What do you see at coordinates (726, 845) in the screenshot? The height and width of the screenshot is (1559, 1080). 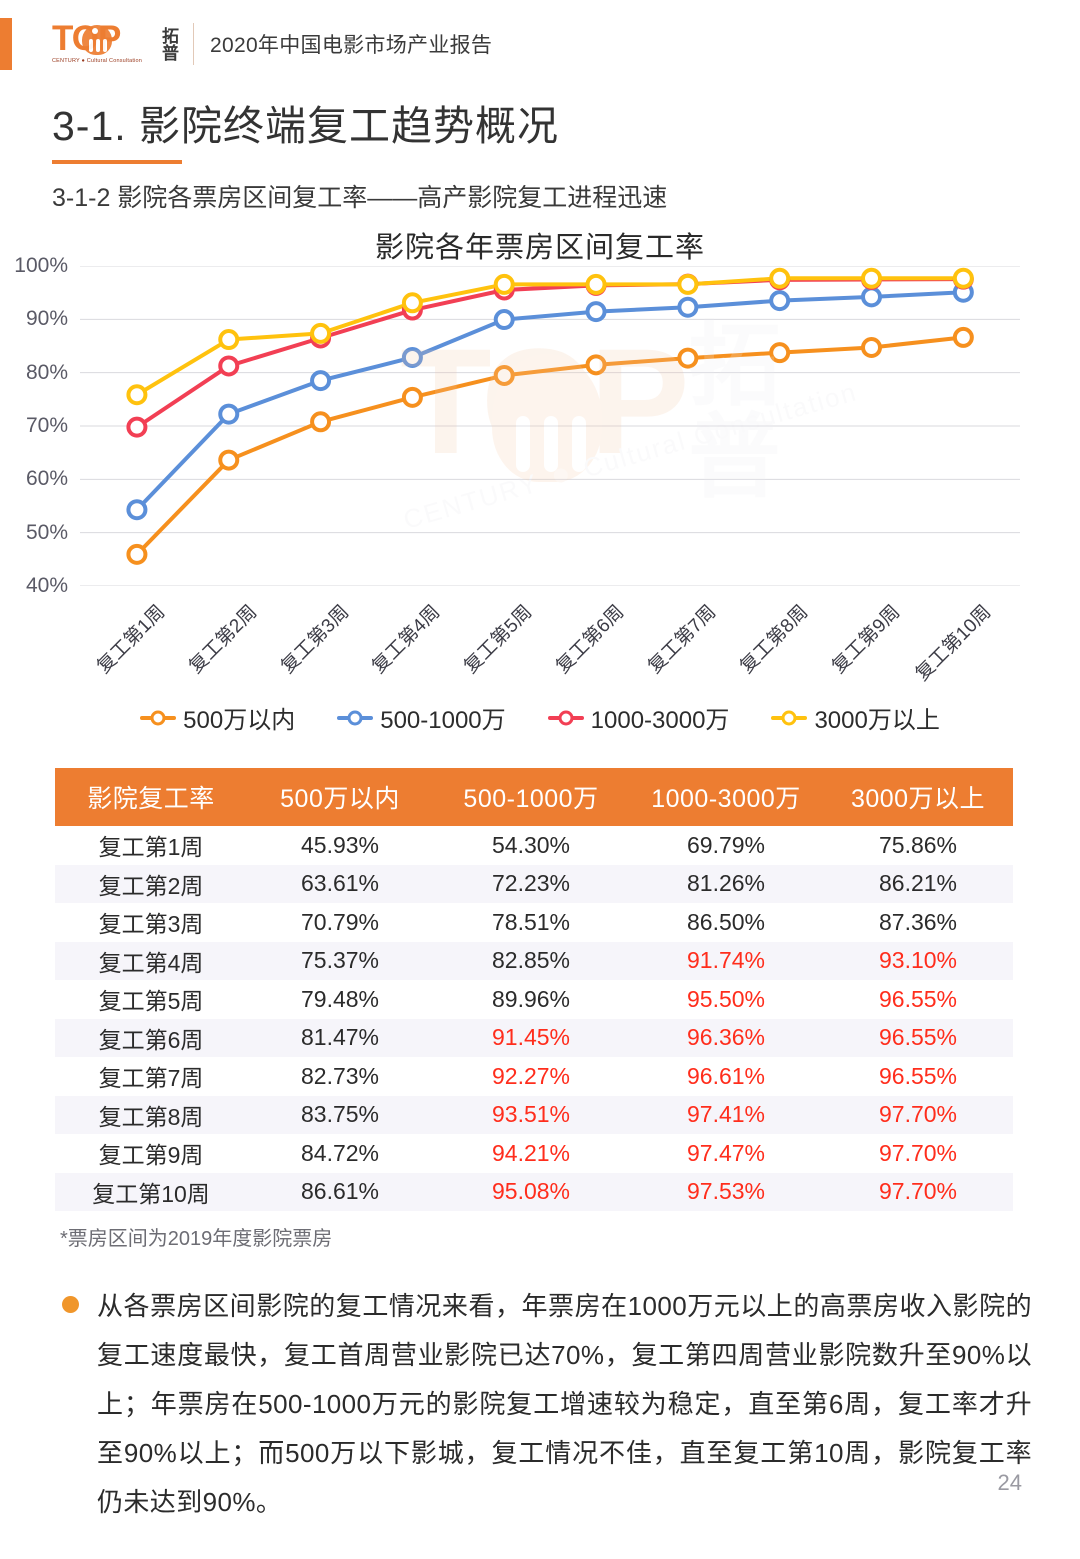 I see `table-cell: 69.79%` at bounding box center [726, 845].